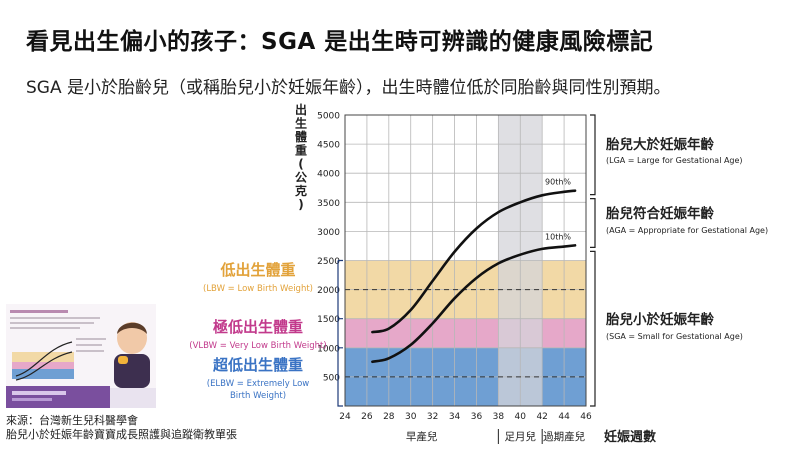 The width and height of the screenshot is (800, 449). I want to click on x-tick-label: 40, so click(521, 417).